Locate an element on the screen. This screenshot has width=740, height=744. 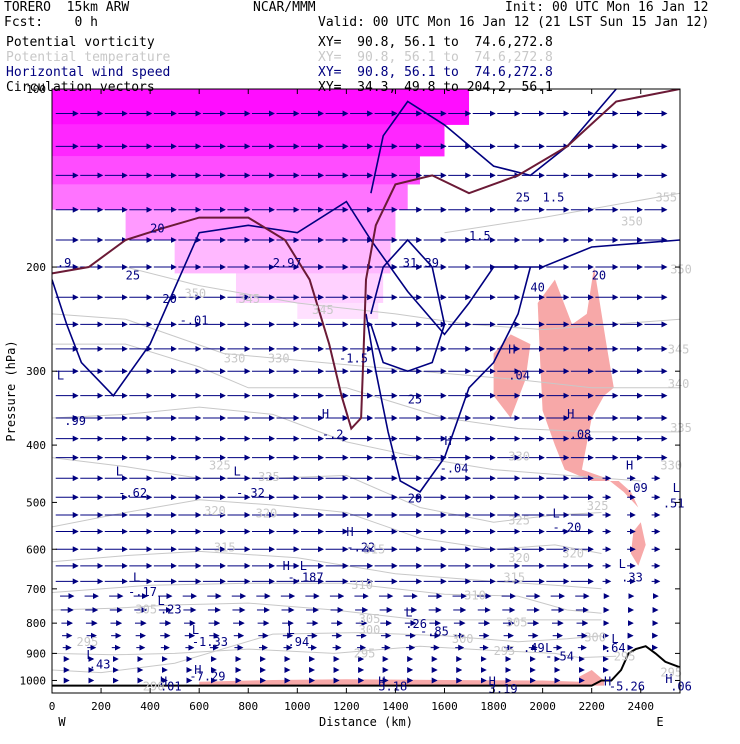
terrain-line is located at coordinates (366, 666).